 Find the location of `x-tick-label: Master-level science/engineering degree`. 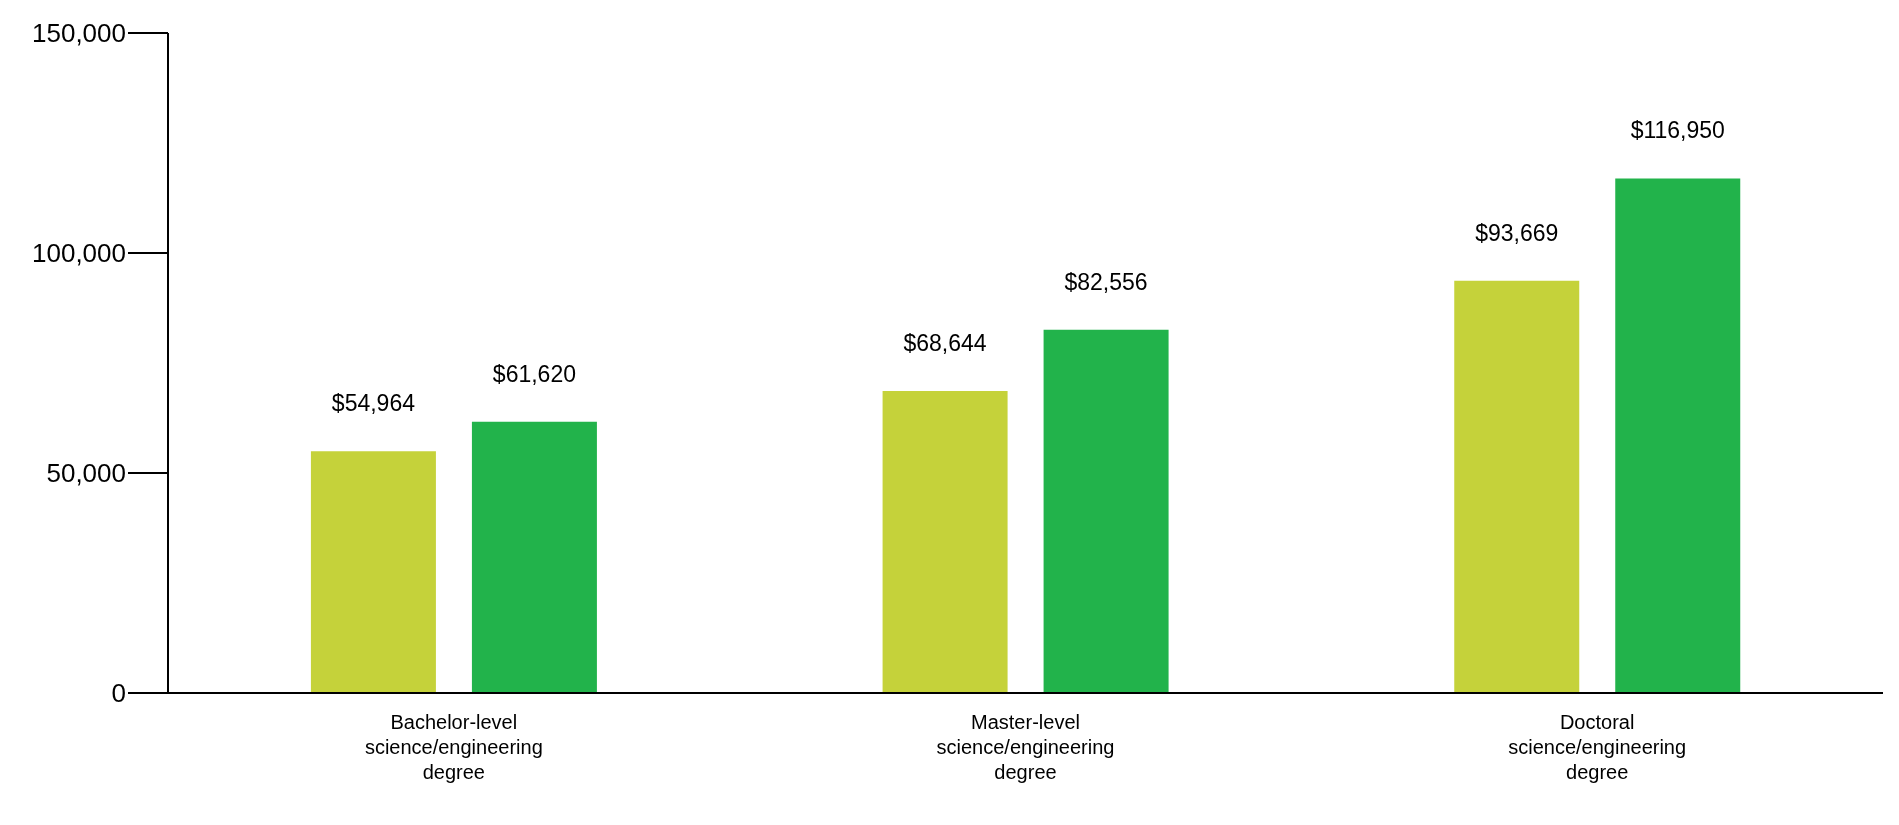

x-tick-label: Master-level science/engineering degree is located at coordinates (1025, 747).